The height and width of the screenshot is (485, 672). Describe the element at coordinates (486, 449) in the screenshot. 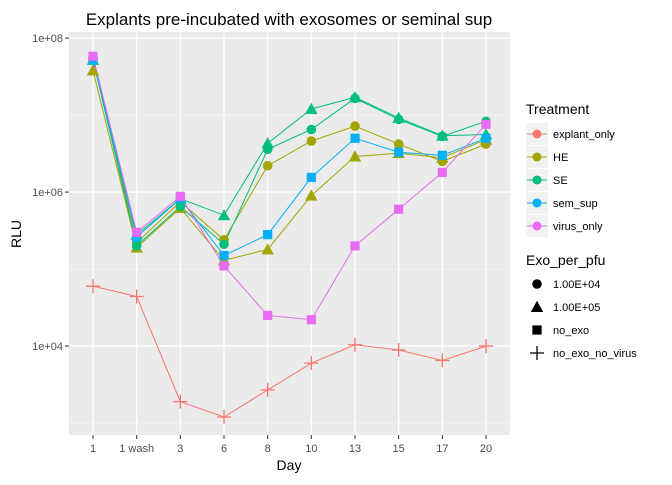

I see `x-tick-label: 20` at that location.